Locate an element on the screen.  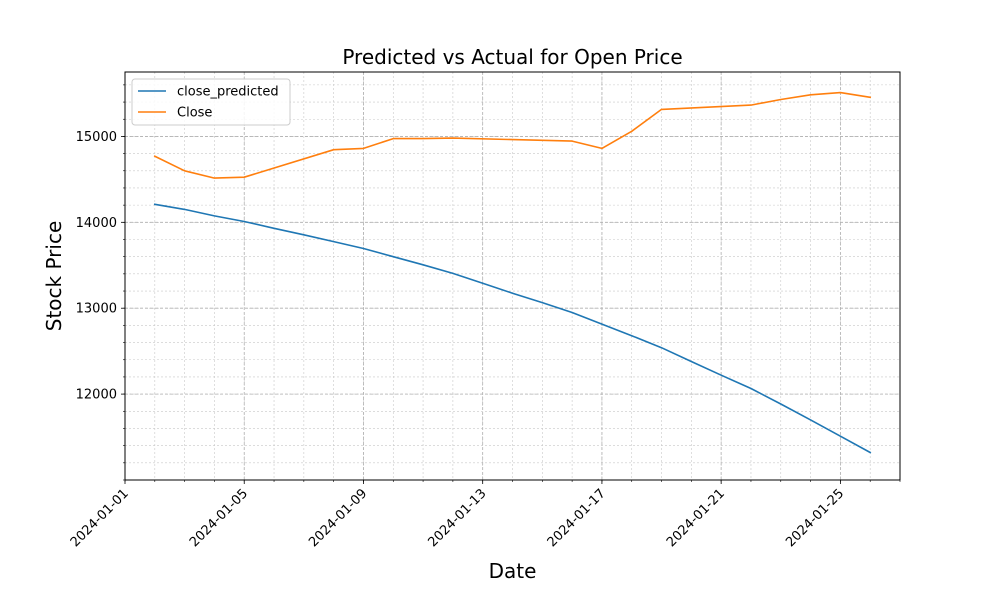
series-line-close is located at coordinates (512, 135).